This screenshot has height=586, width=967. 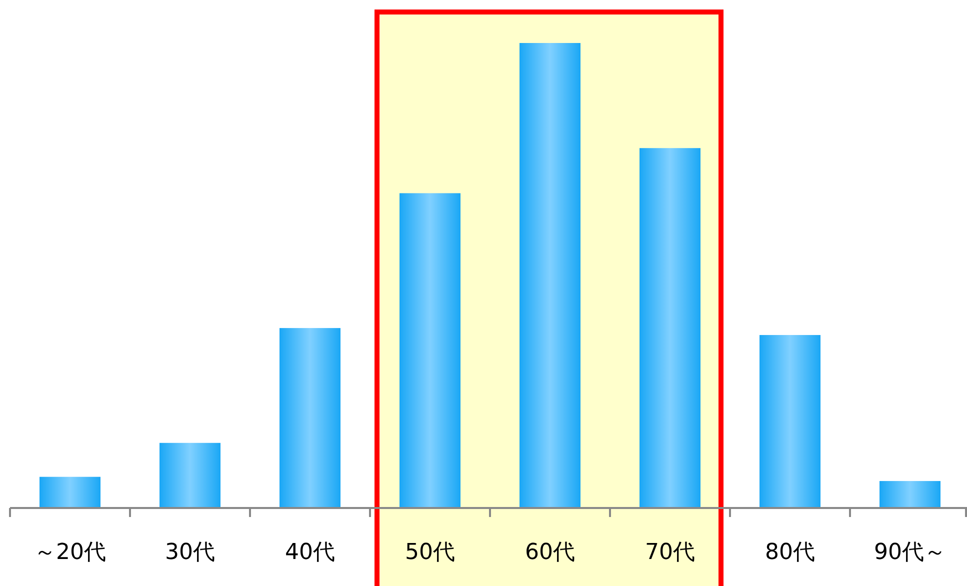 What do you see at coordinates (190, 552) in the screenshot?
I see `x-tick-label: 30代` at bounding box center [190, 552].